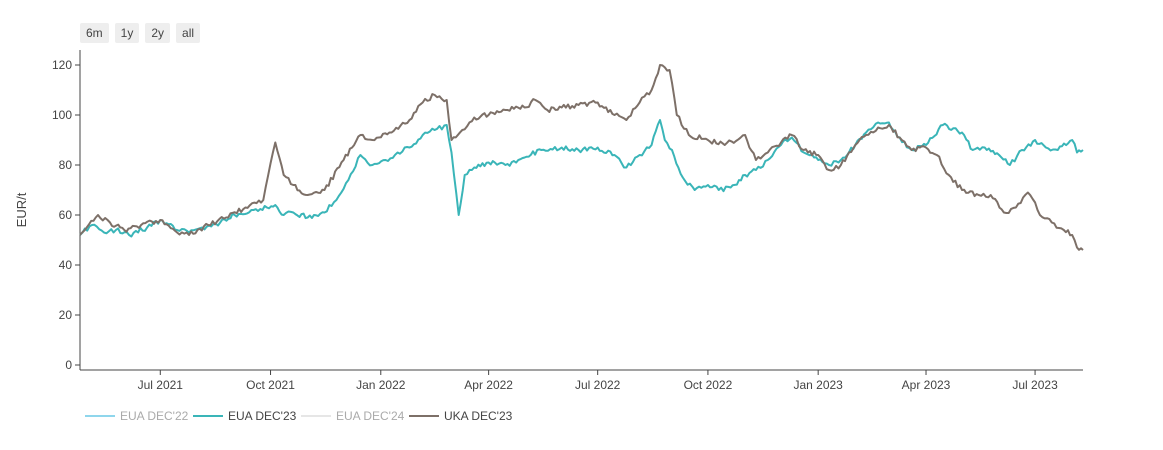  What do you see at coordinates (66, 315) in the screenshot?
I see `y-tick-label: 20` at bounding box center [66, 315].